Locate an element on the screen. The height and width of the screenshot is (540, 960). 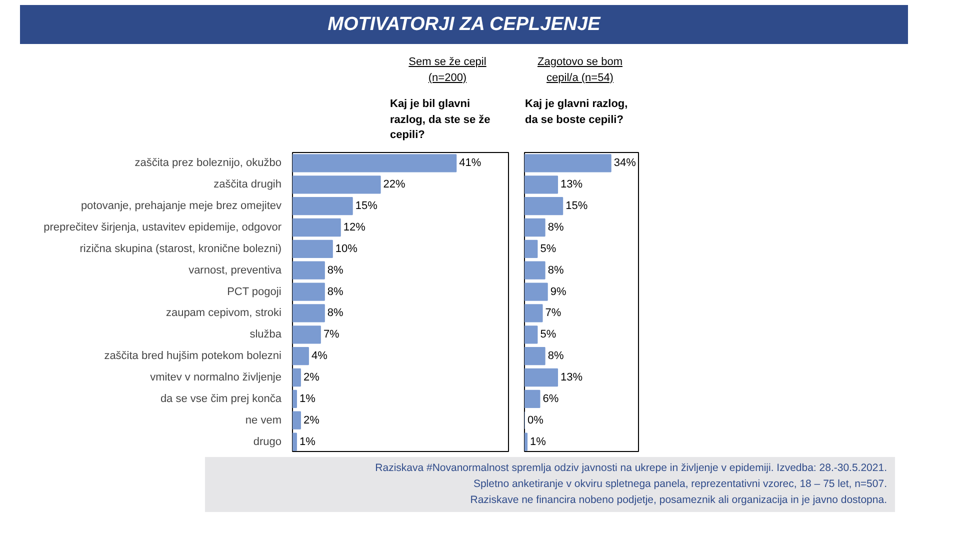
chart-subtitle: Sem se že cepil (n=200) is located at coordinates (448, 70).